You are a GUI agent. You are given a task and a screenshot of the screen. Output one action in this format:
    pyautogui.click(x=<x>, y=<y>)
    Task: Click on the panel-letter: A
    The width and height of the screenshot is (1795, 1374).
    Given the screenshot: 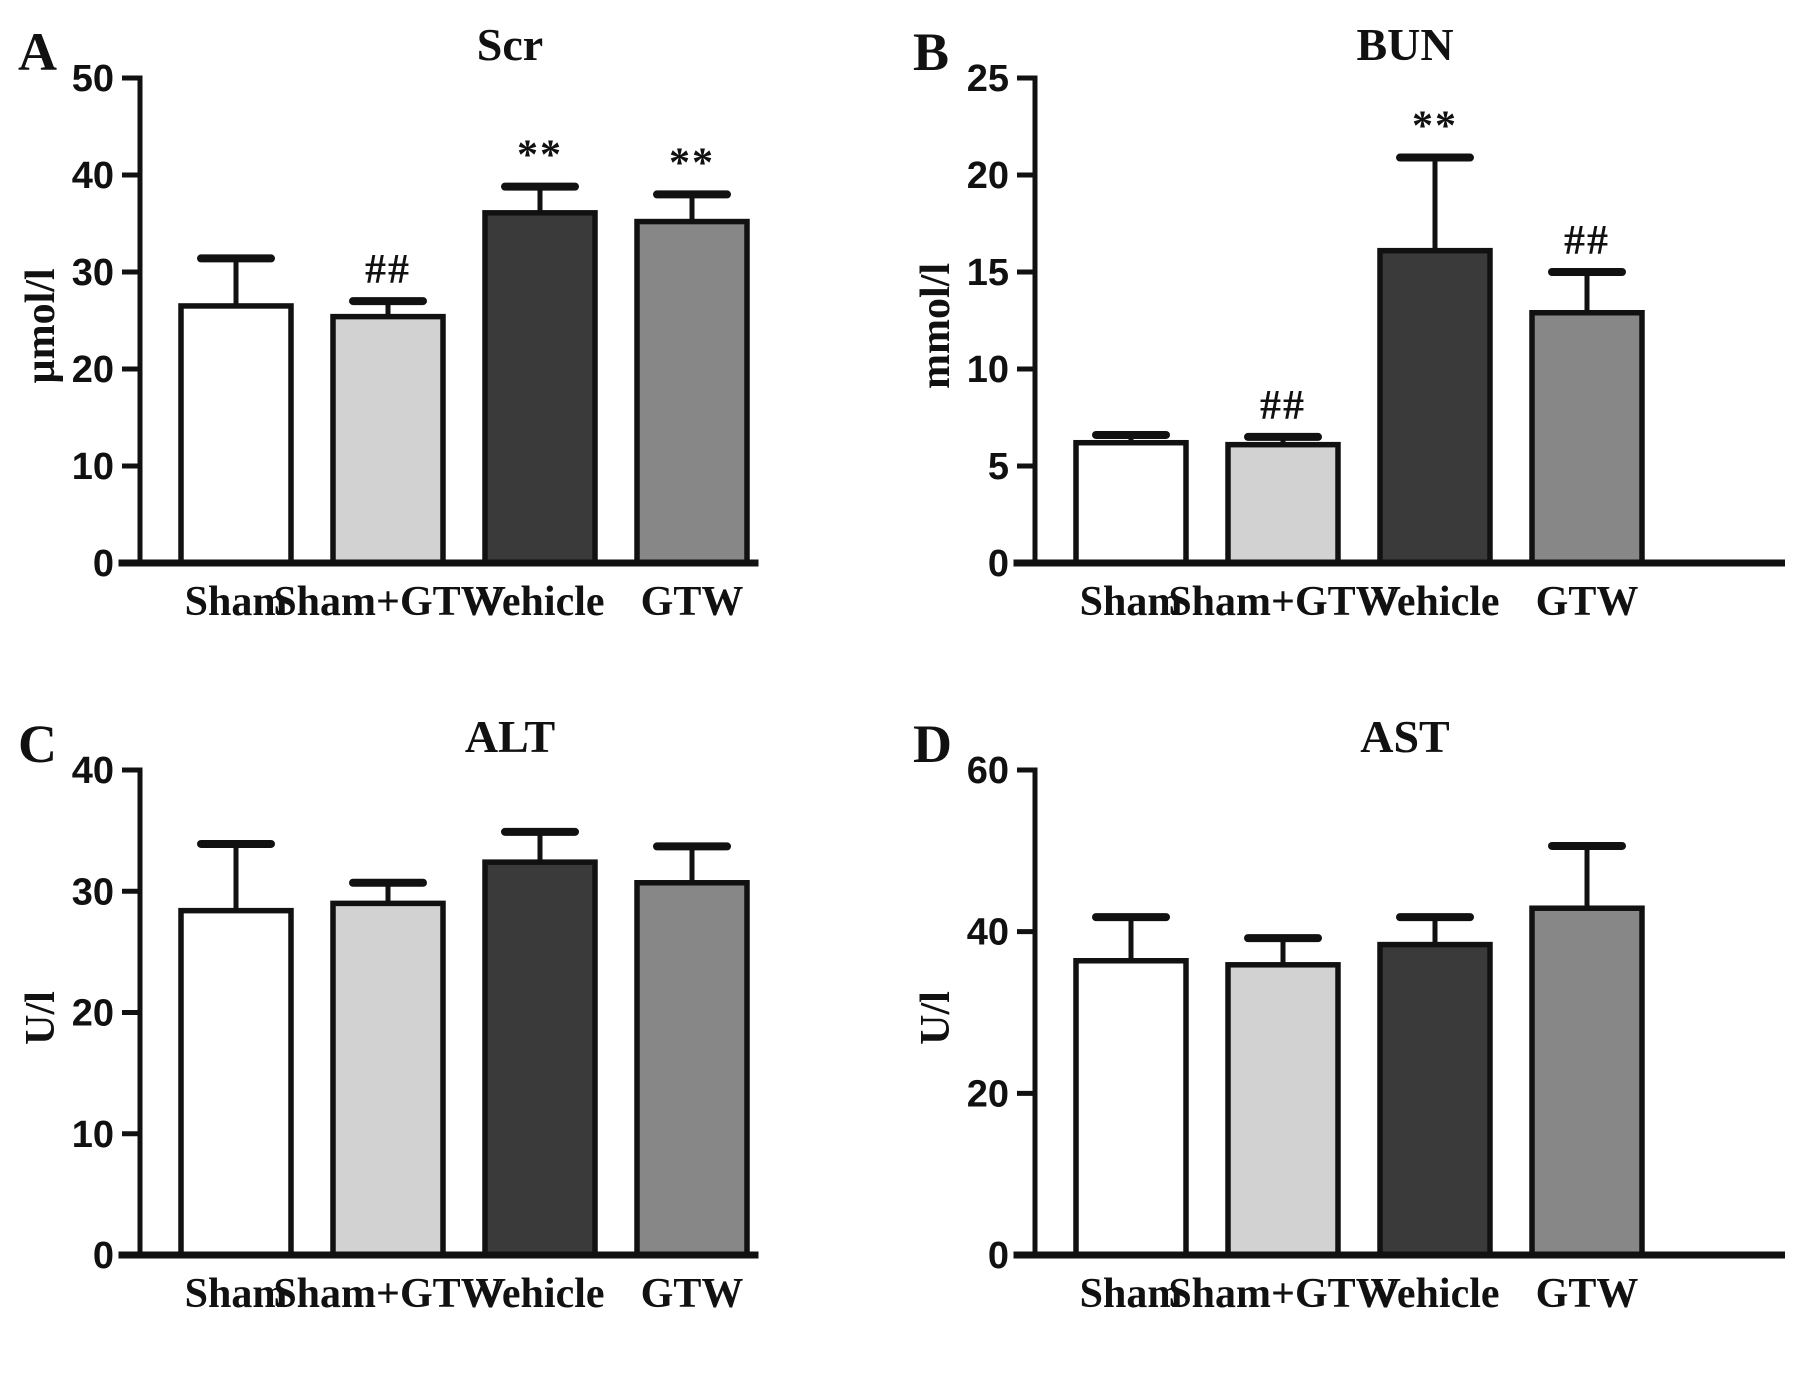 What is the action you would take?
    pyautogui.click(x=37, y=52)
    